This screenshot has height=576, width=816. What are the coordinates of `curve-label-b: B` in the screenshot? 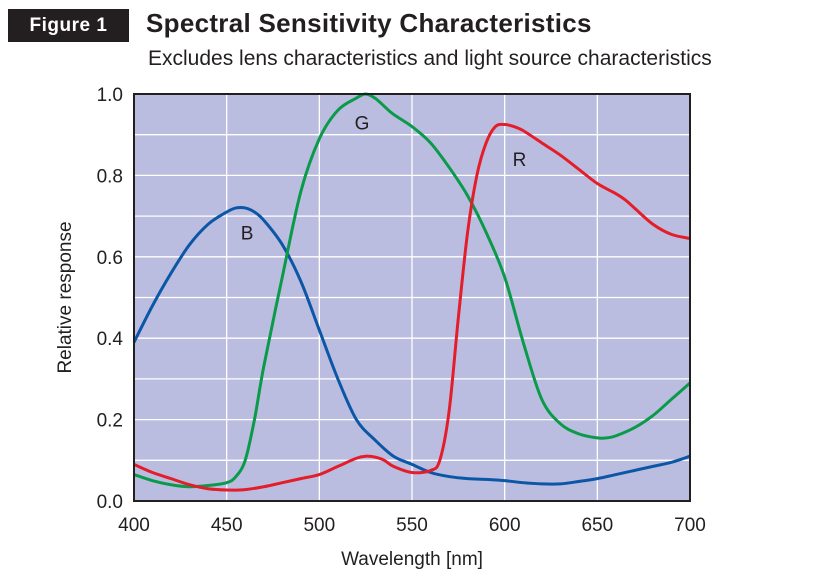 It's located at (247, 233).